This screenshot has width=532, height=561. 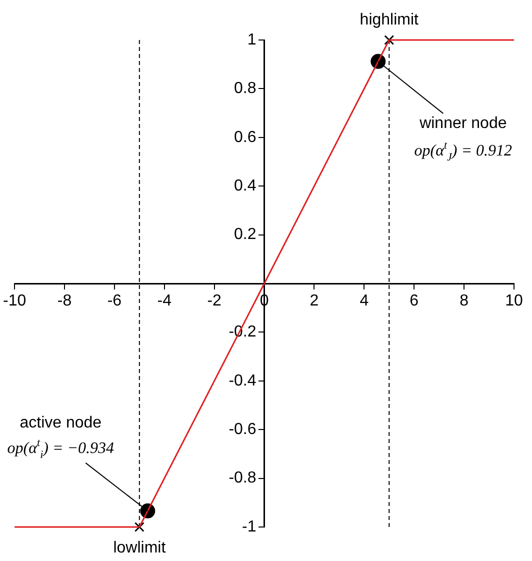 What do you see at coordinates (245, 186) in the screenshot?
I see `y-tick-label: 0.4` at bounding box center [245, 186].